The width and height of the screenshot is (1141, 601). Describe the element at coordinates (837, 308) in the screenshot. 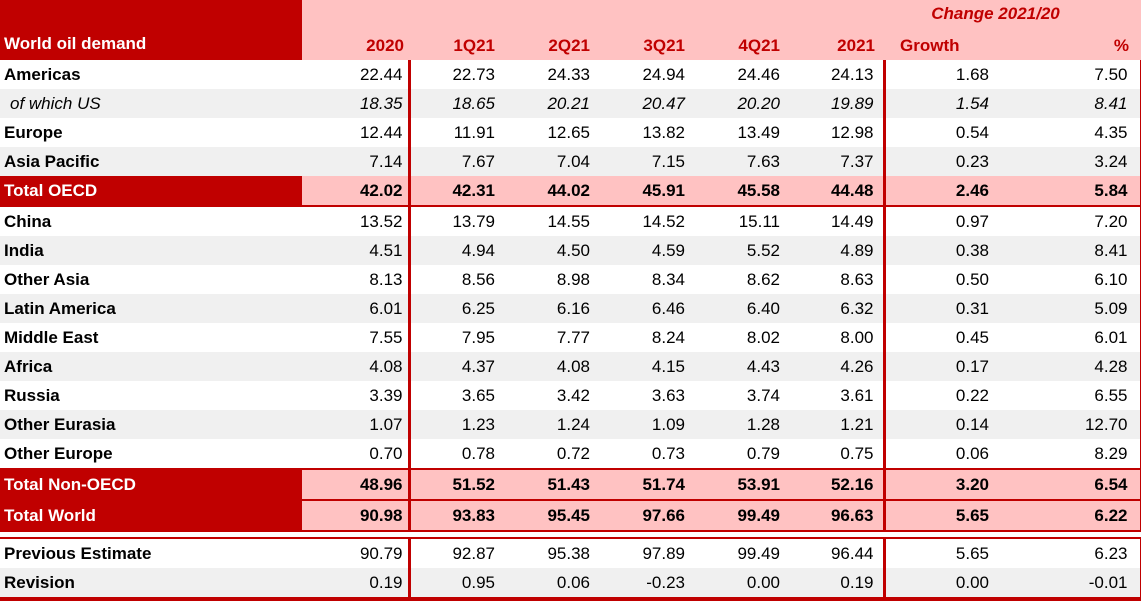

I see `cell-value: 6.32` at that location.